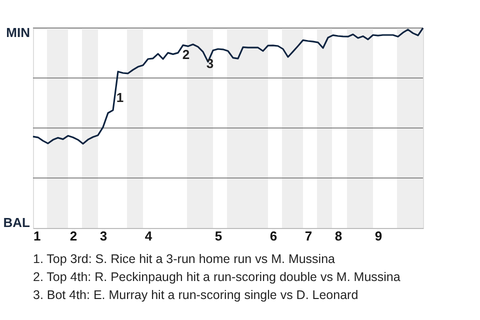  What do you see at coordinates (148, 236) in the screenshot?
I see `x-tick-label: 4` at bounding box center [148, 236].